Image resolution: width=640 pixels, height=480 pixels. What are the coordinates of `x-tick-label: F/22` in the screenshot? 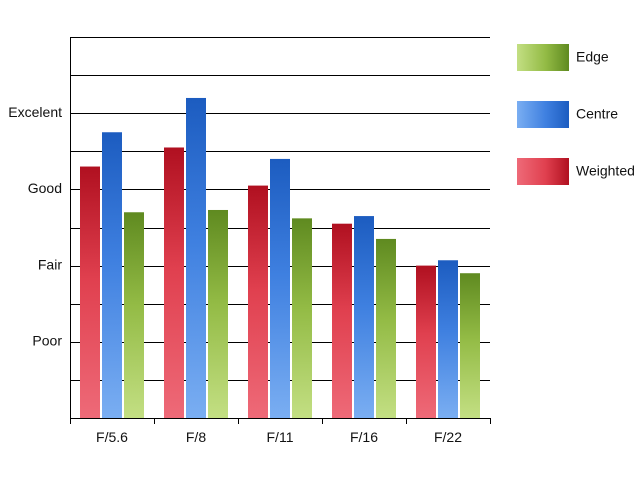 It's located at (448, 437).